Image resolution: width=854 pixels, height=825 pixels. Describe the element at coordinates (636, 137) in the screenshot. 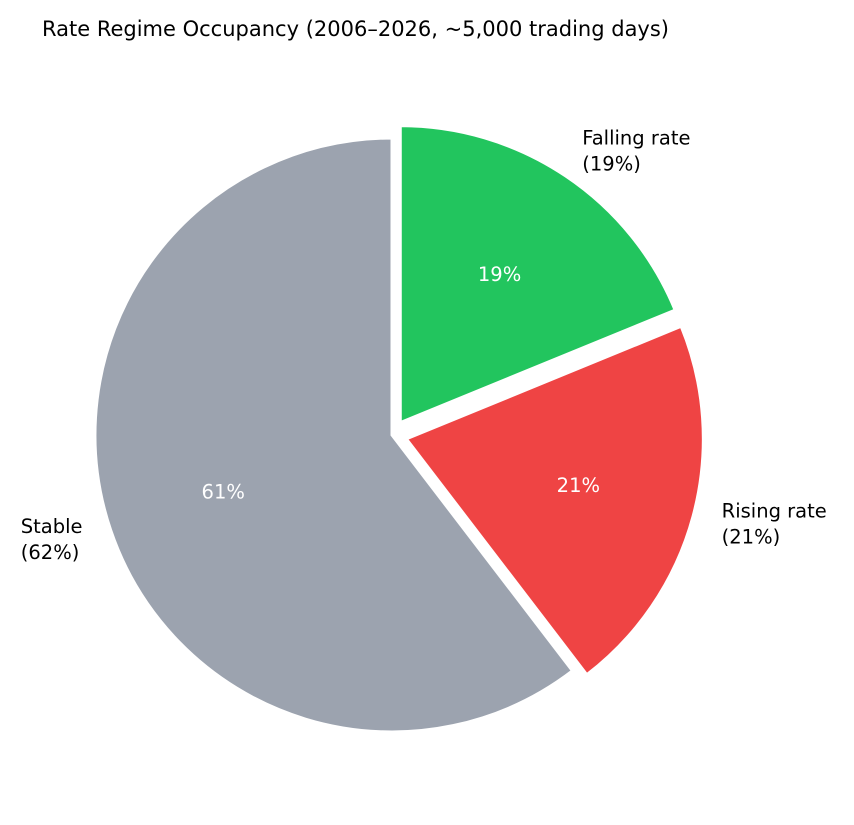

I see `outer-label-name: Falling rate` at that location.